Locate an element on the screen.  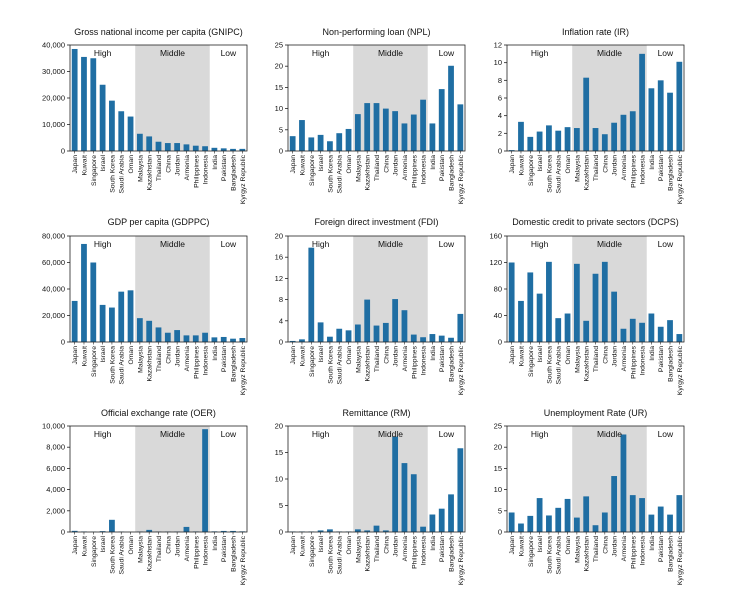
x-tick-label: Armenia is located at coordinates (187, 549).